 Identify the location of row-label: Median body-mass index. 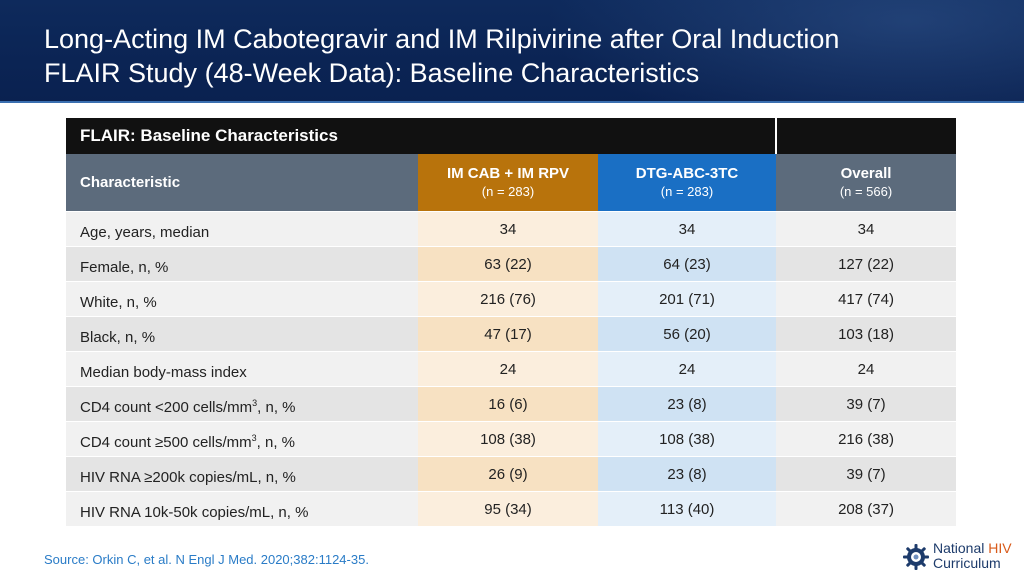
(242, 368).